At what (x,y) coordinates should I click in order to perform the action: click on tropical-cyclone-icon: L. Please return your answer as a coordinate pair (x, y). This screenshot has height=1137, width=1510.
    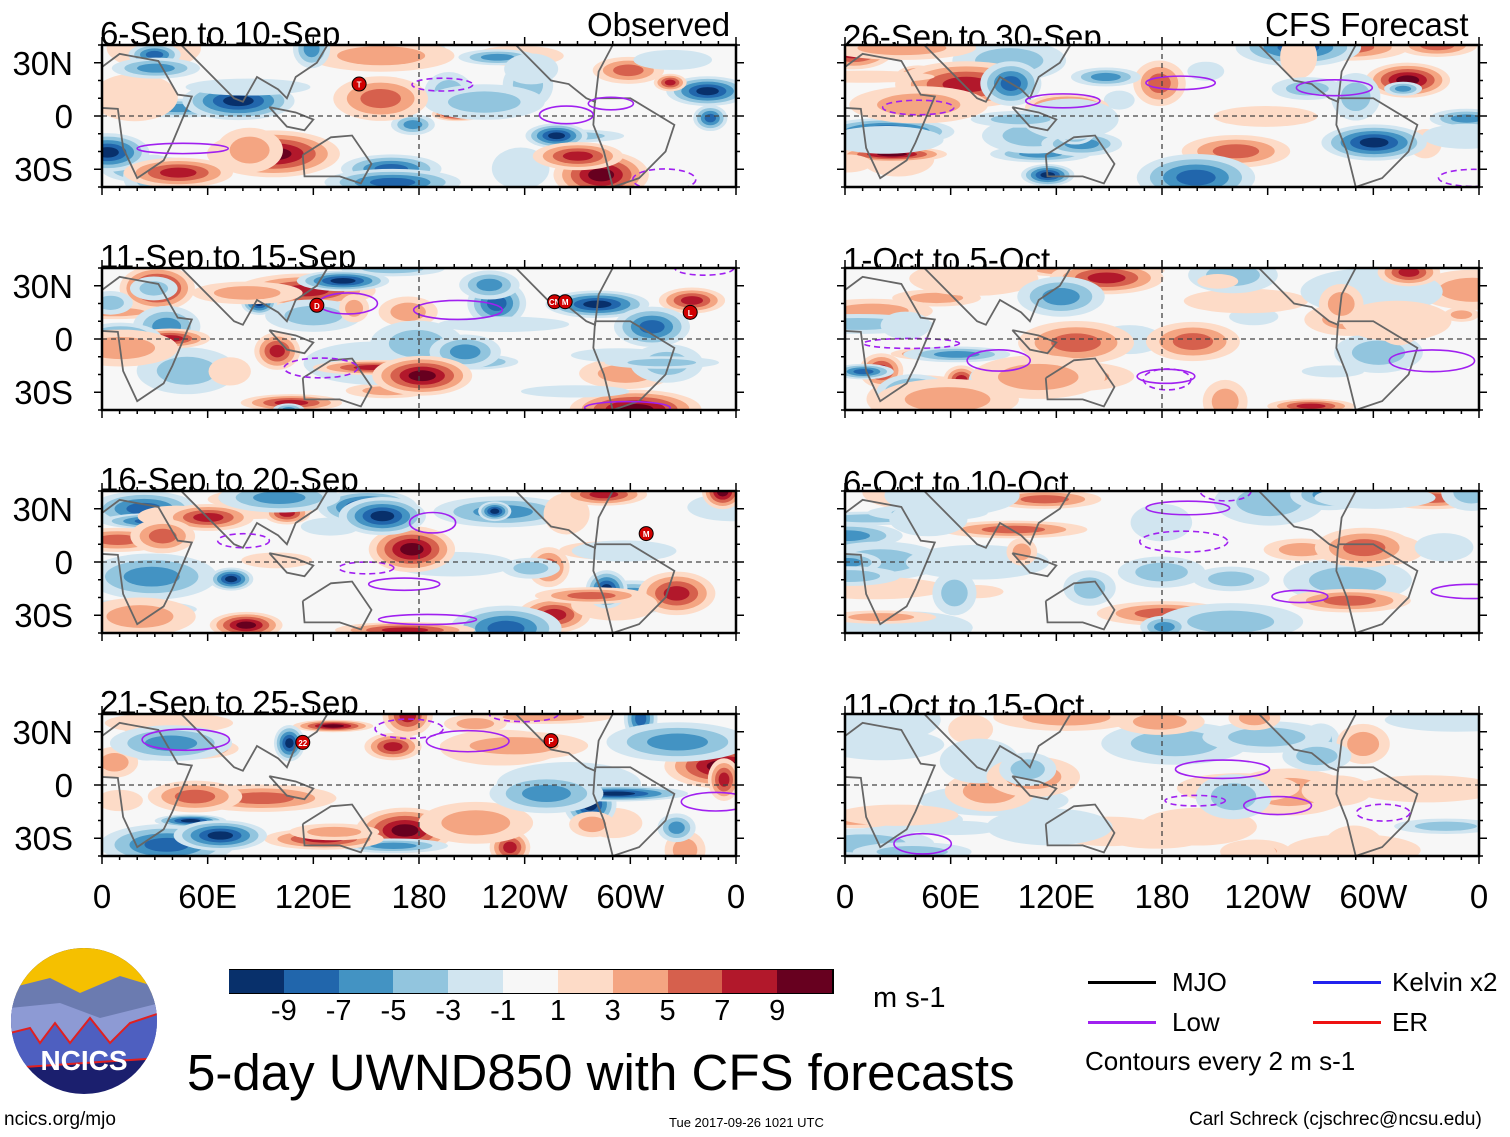
    Looking at the image, I should click on (690, 312).